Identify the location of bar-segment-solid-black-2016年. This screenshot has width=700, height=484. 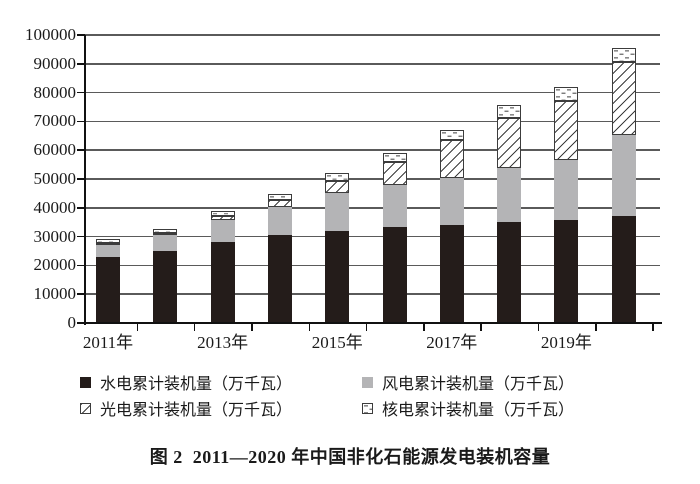
(394, 275).